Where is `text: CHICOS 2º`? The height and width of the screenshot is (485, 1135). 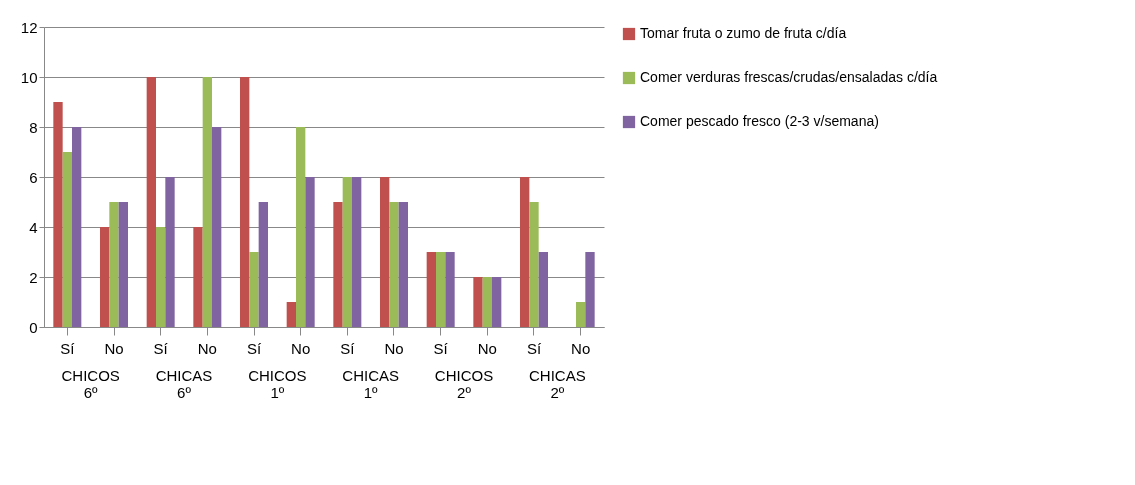 text: CHICOS 2º is located at coordinates (464, 384).